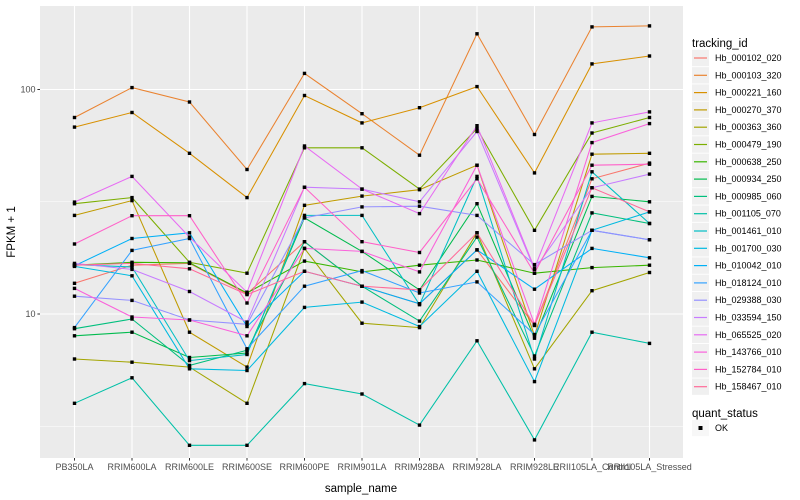 The image size is (800, 500). I want to click on legend-entry-label: Hb_000479_190, so click(748, 145).